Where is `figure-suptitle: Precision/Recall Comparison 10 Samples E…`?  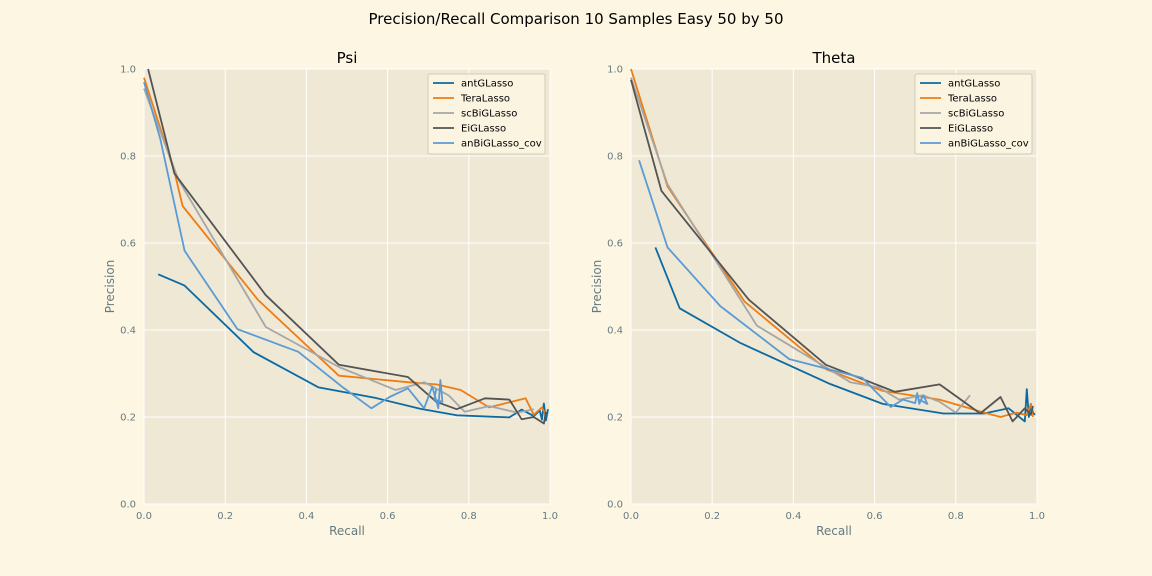 figure-suptitle: Precision/Recall Comparison 10 Samples E… is located at coordinates (576, 19).